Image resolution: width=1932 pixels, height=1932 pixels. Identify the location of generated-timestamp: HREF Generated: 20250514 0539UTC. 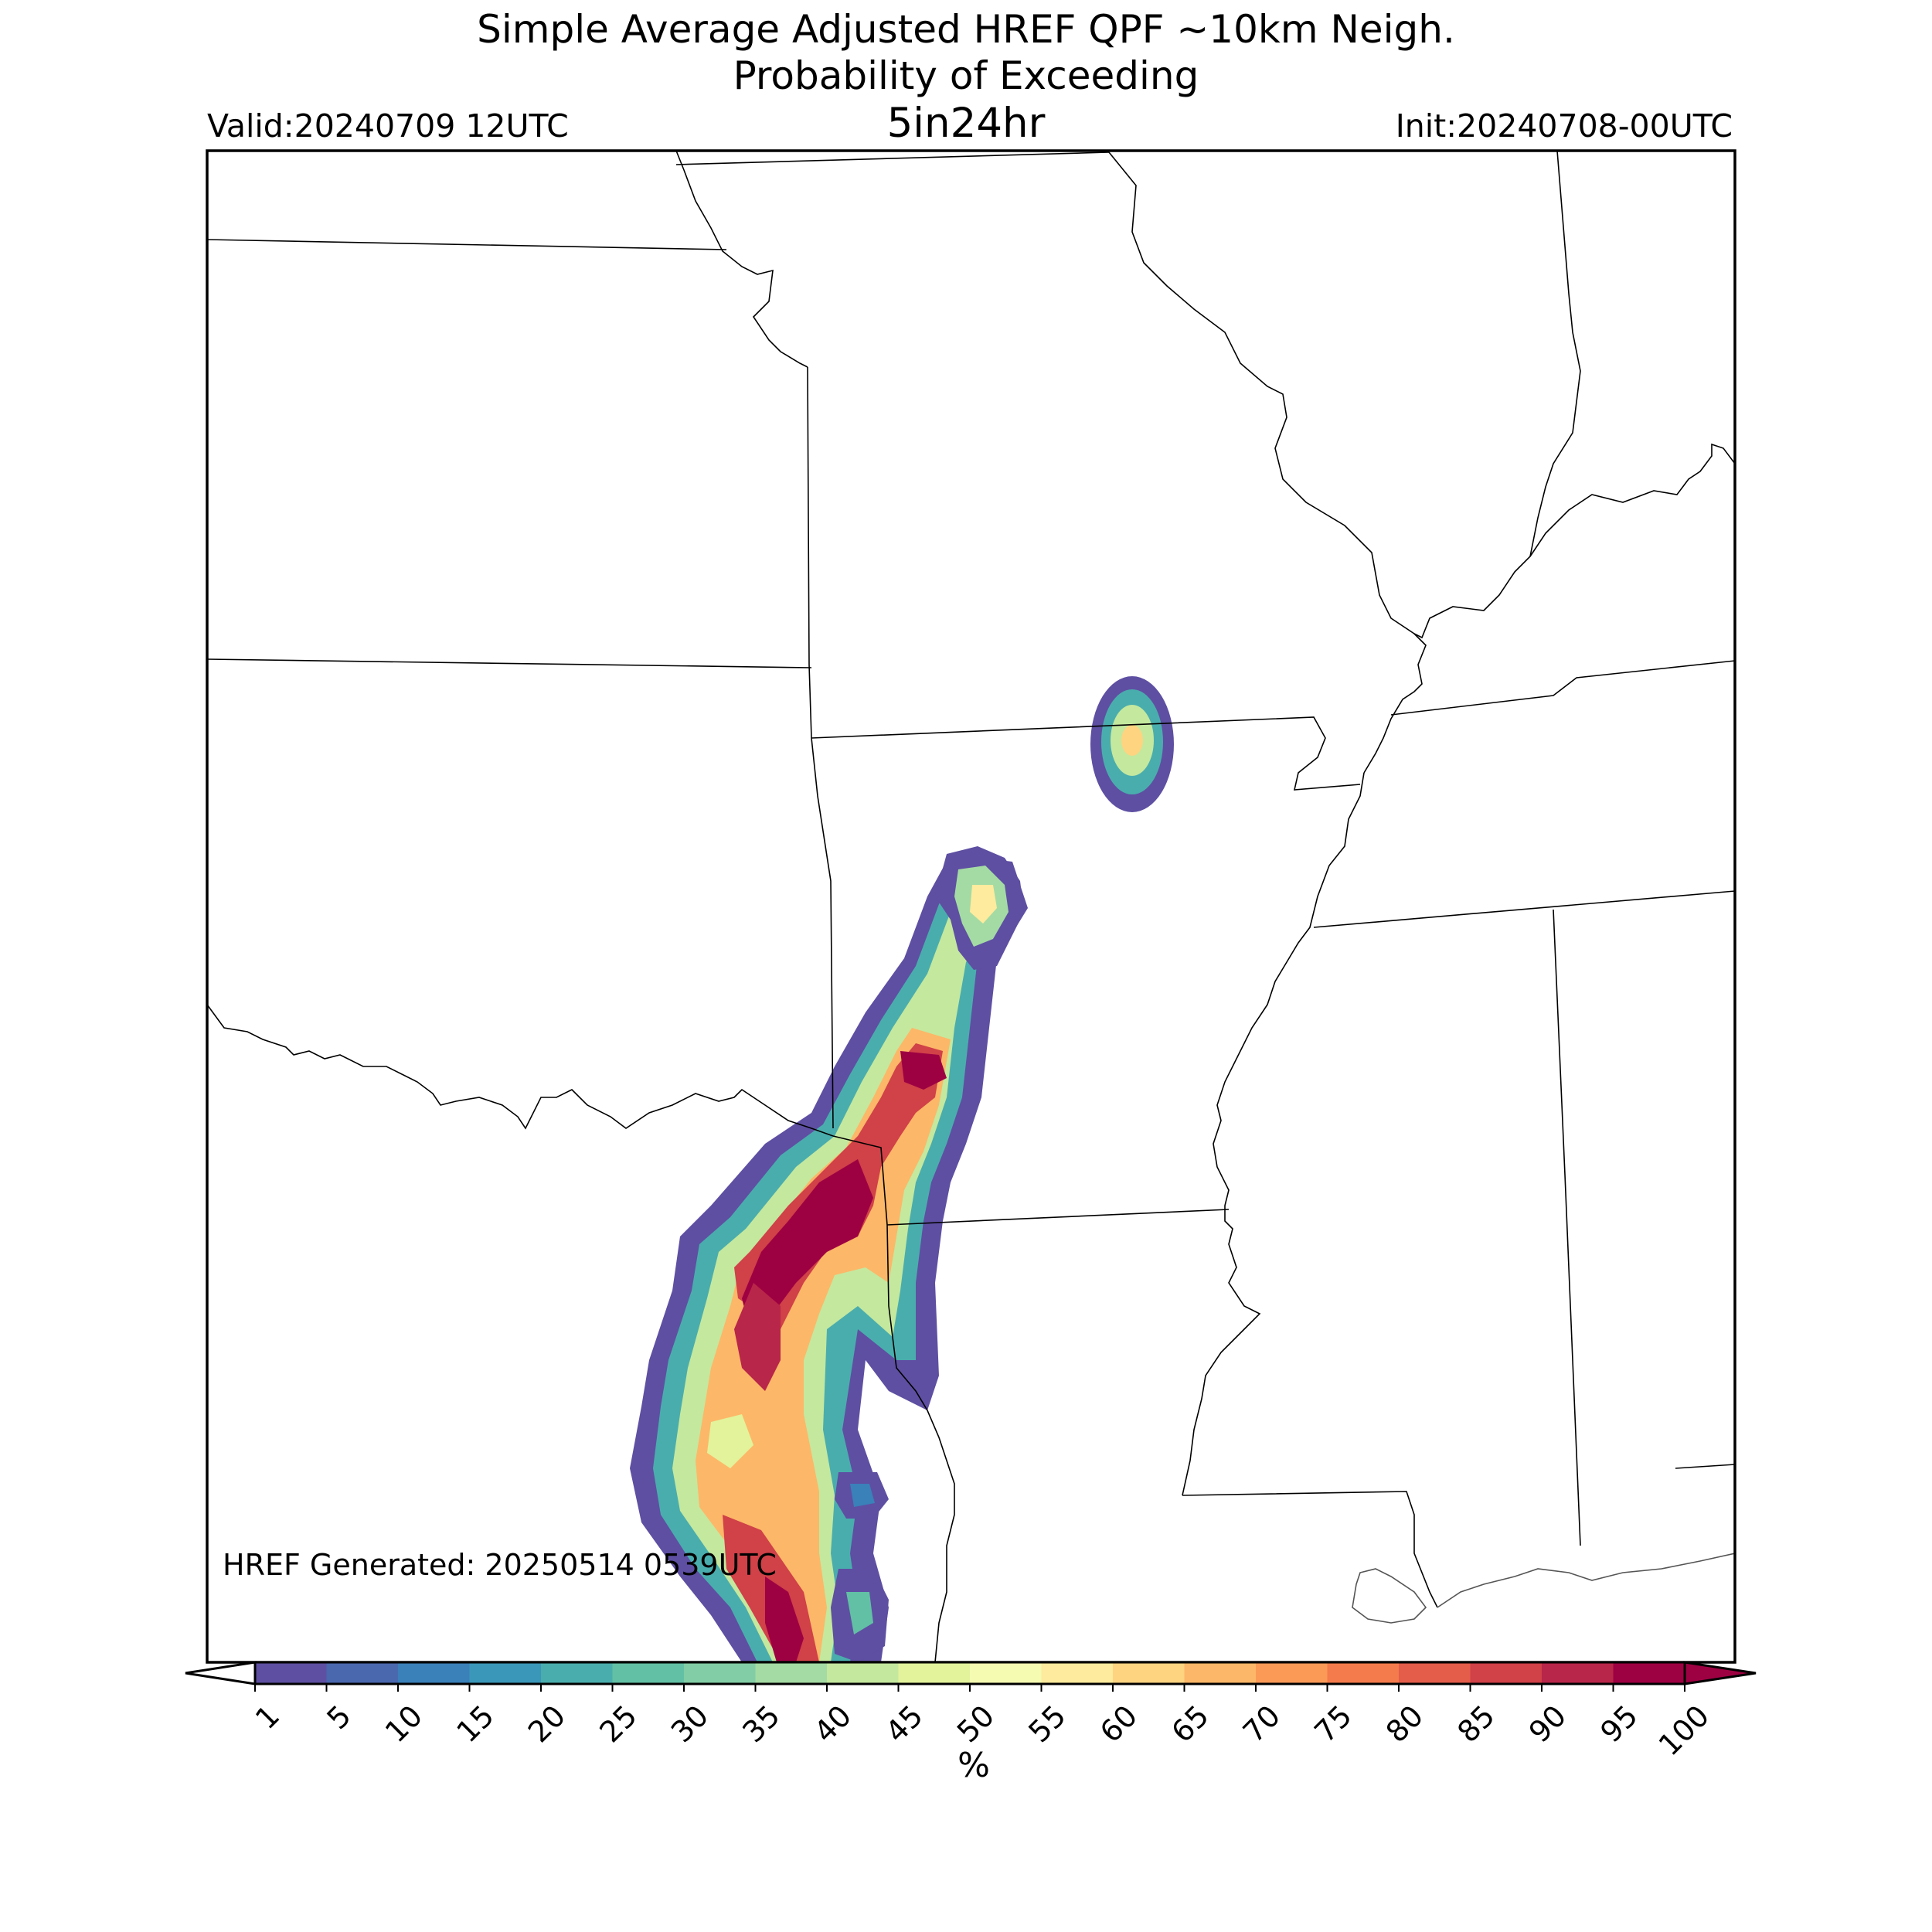
(500, 1565).